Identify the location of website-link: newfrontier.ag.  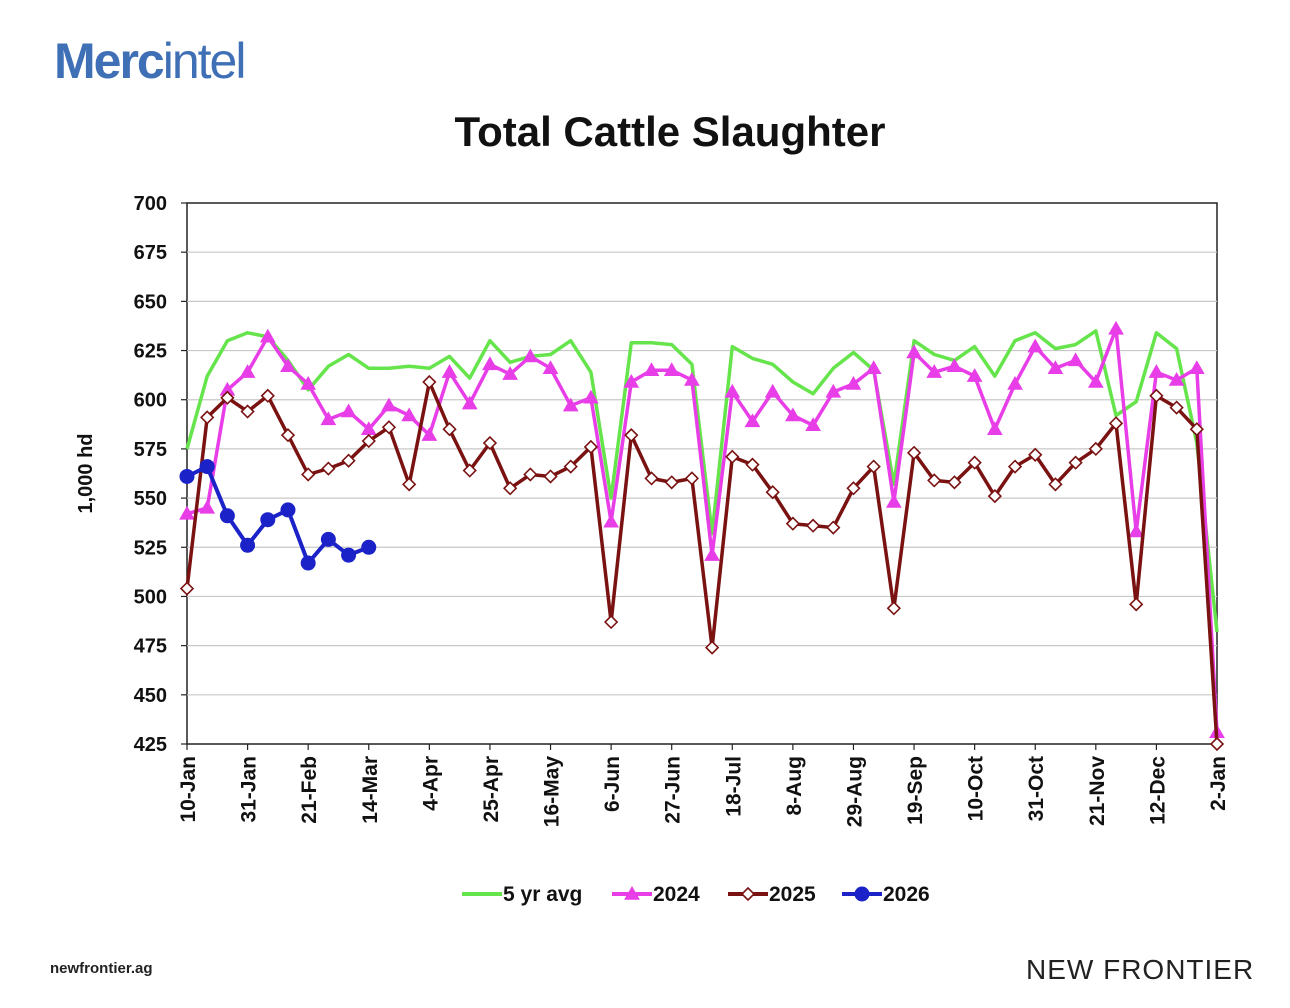
(101, 968).